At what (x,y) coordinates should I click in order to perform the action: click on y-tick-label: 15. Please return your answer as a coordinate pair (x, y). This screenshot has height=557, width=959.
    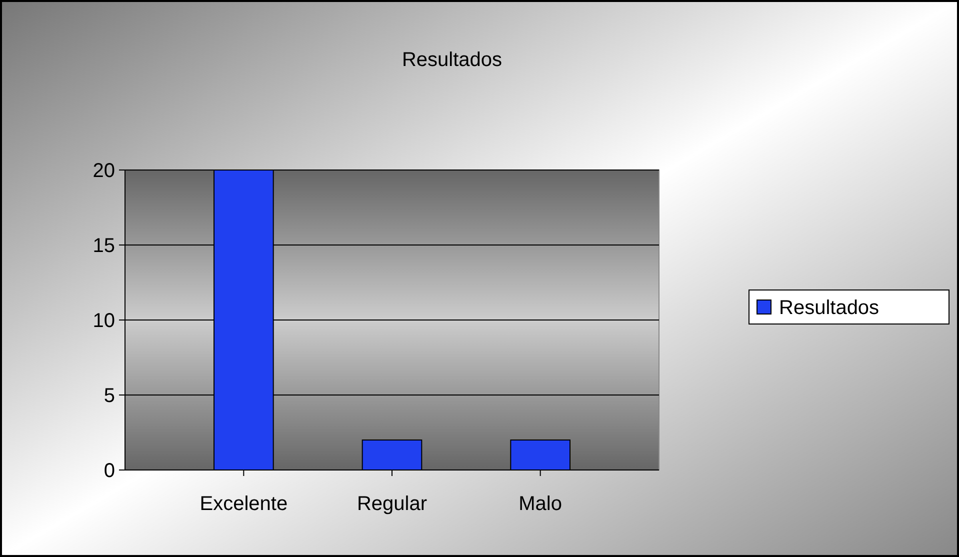
    Looking at the image, I should click on (103, 246).